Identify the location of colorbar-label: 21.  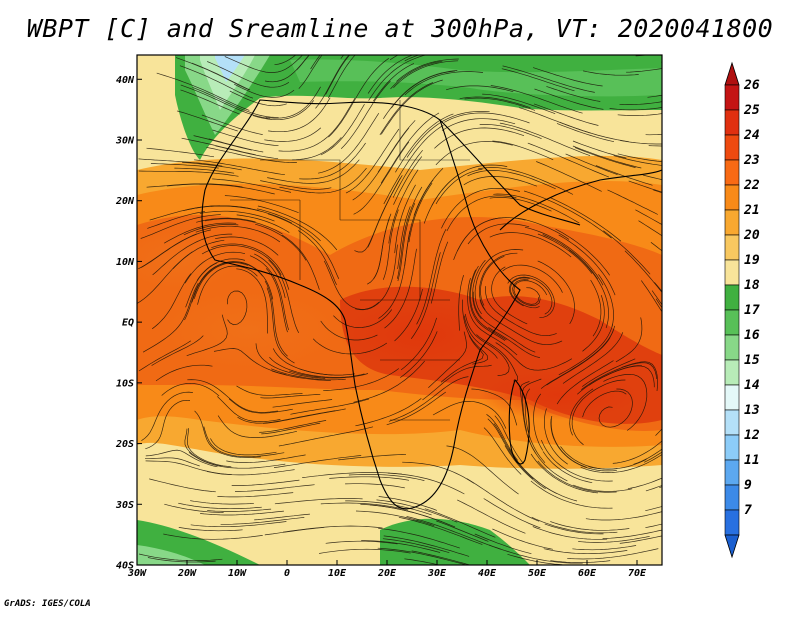
(751, 210).